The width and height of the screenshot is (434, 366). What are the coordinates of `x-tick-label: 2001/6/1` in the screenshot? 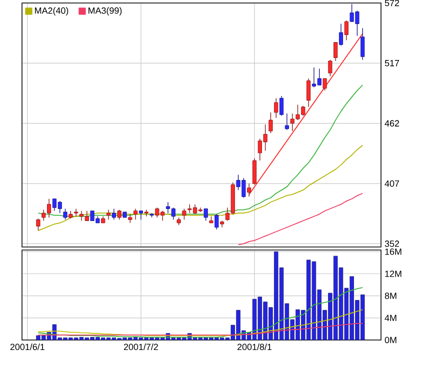 It's located at (27, 347).